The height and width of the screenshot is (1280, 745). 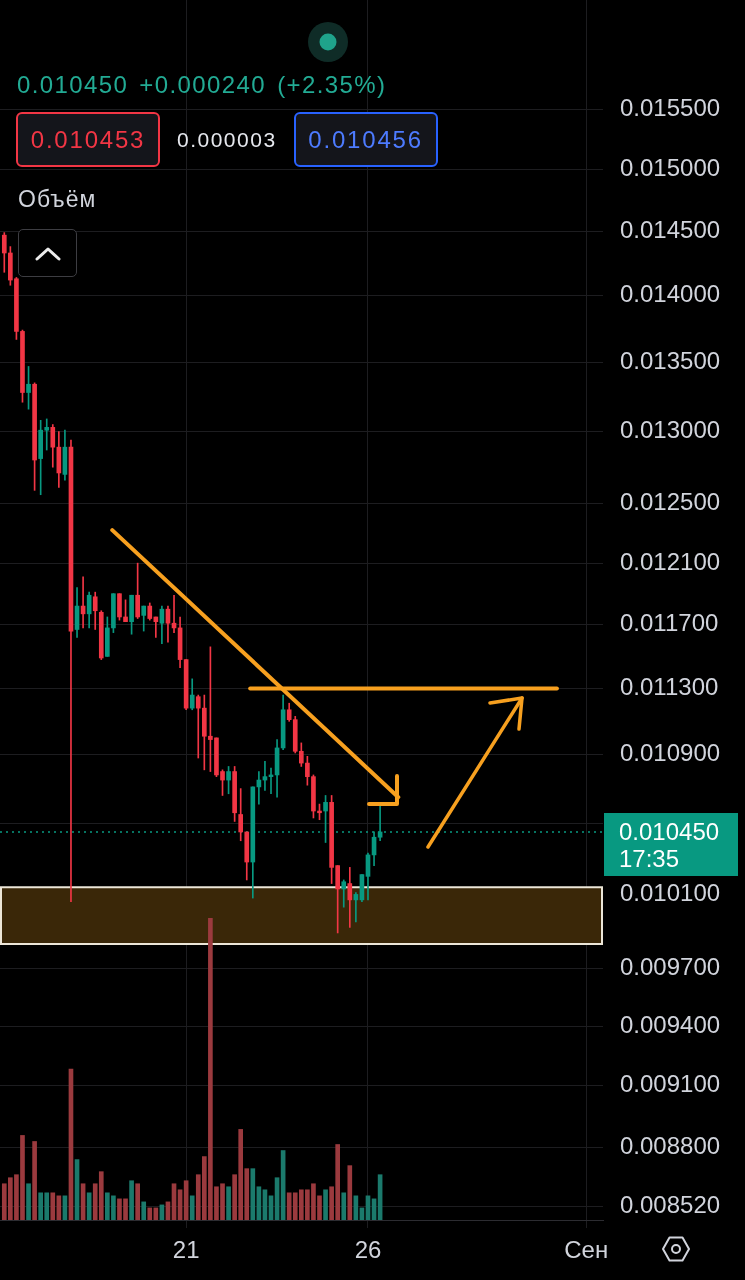 What do you see at coordinates (227, 139) in the screenshot?
I see `annotation: 0.000003` at bounding box center [227, 139].